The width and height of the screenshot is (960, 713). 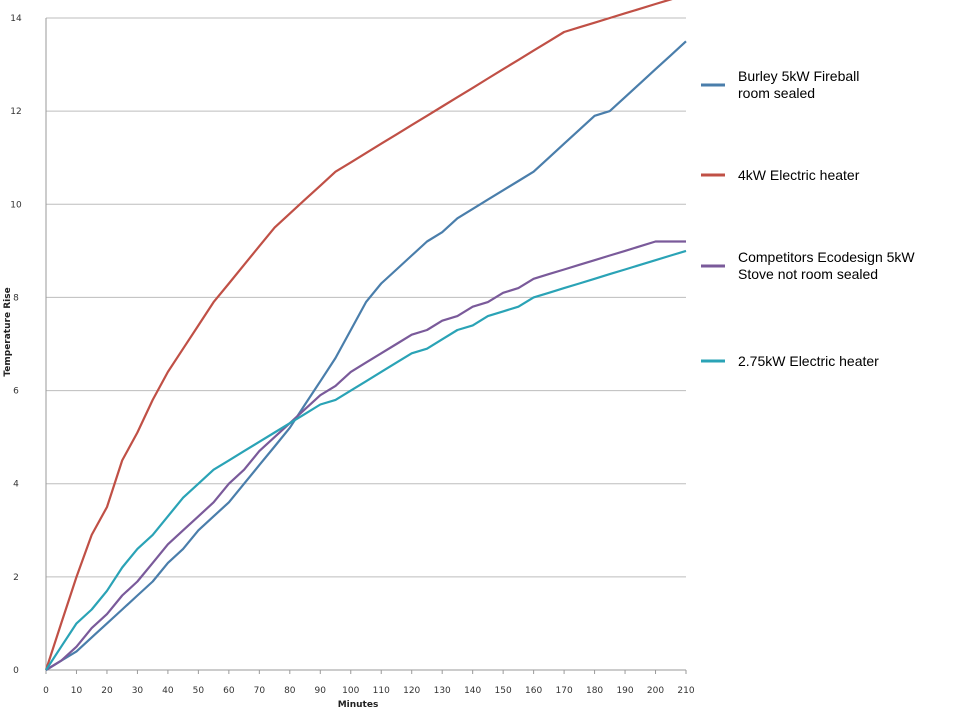 I want to click on y-tick-labels: 0 2 4 6 8 10 12 14, so click(x=16, y=345).